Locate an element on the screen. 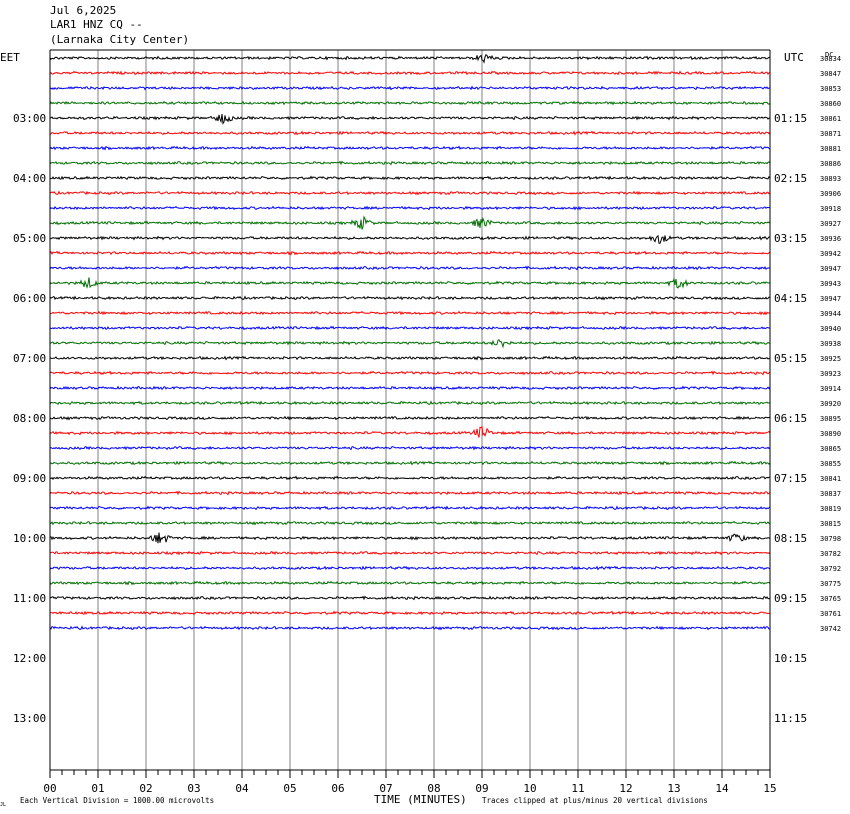 The width and height of the screenshot is (850, 814). dc-label: DC is located at coordinates (829, 55).